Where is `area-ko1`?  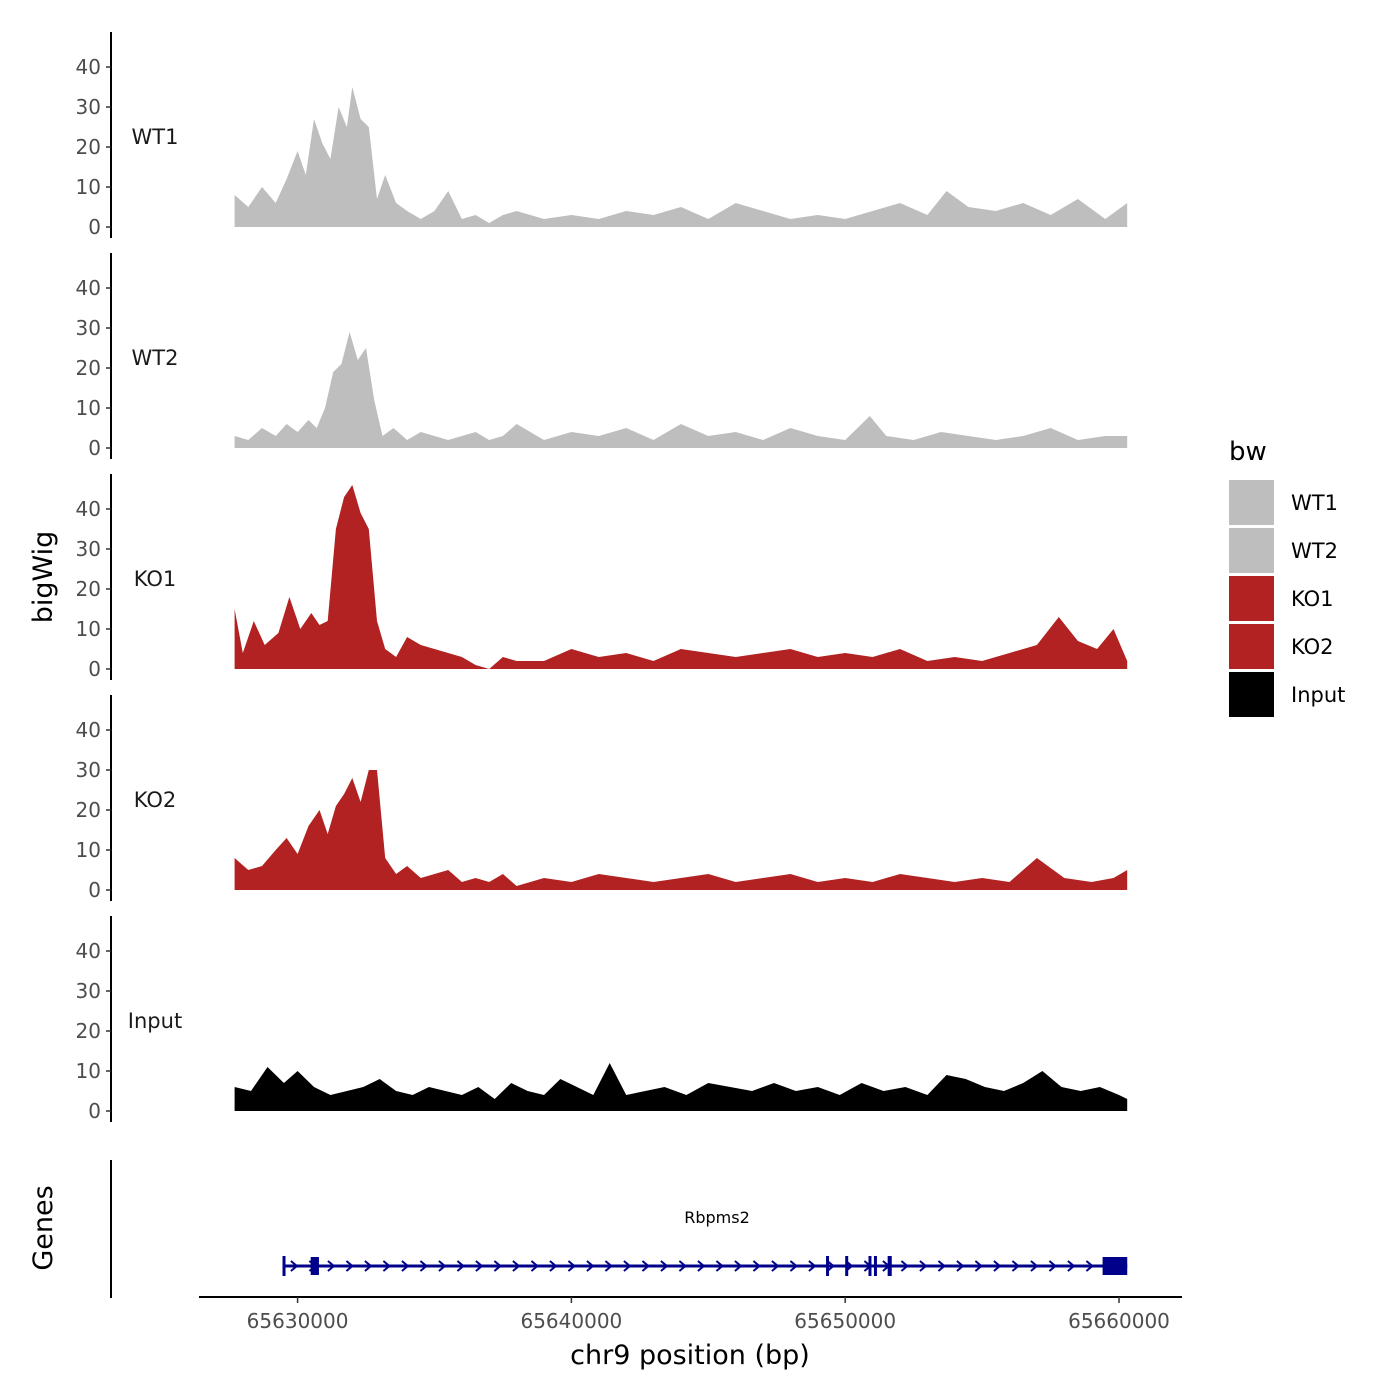 area-ko1 is located at coordinates (681, 577).